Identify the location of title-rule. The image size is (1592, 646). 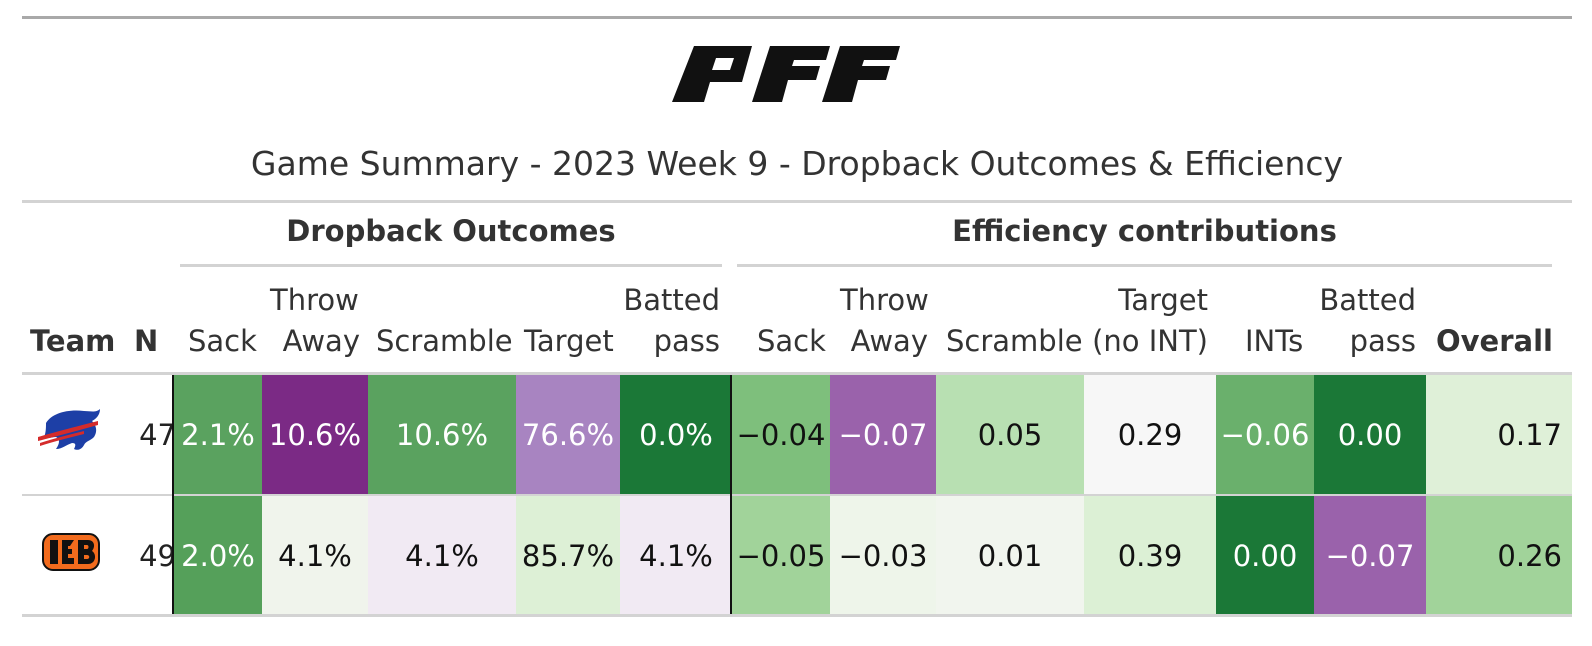
(797, 201).